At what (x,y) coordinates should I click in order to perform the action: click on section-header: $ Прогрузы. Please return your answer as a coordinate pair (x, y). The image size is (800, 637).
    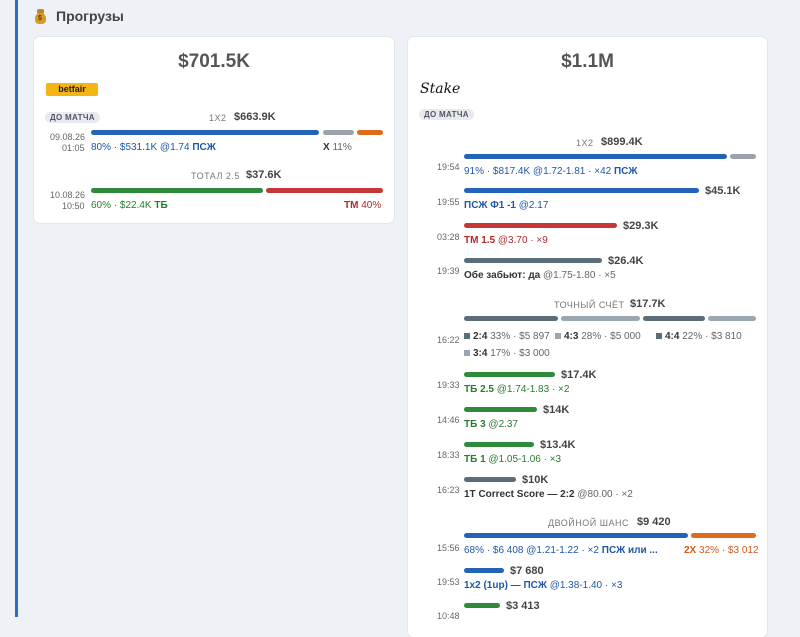
    Looking at the image, I should click on (79, 16).